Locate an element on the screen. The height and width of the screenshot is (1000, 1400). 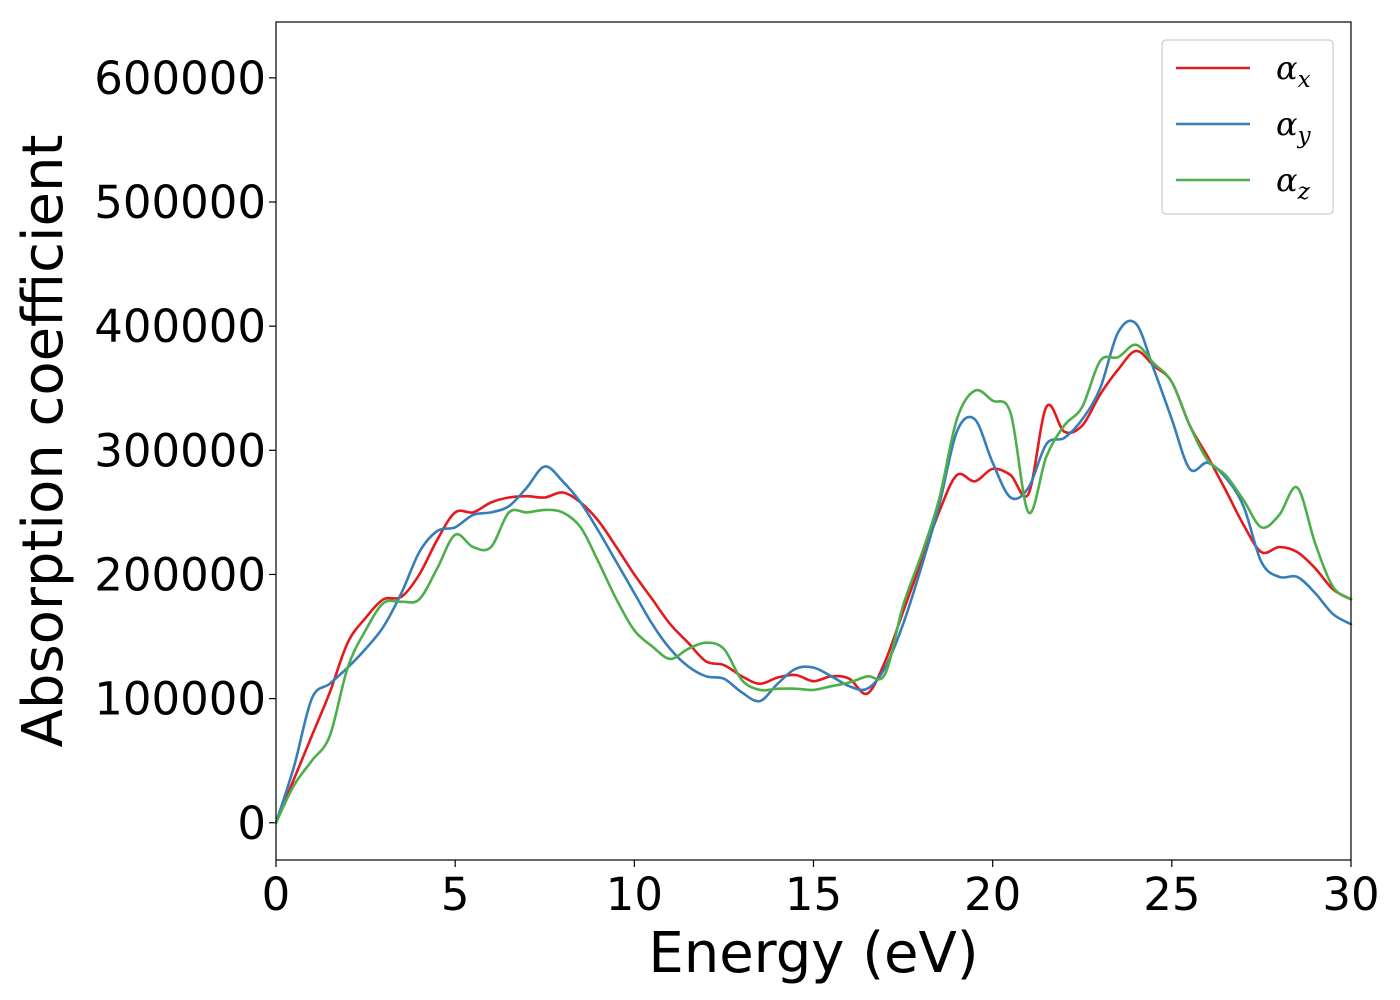
x-tick-label: 25 is located at coordinates (1171, 894).